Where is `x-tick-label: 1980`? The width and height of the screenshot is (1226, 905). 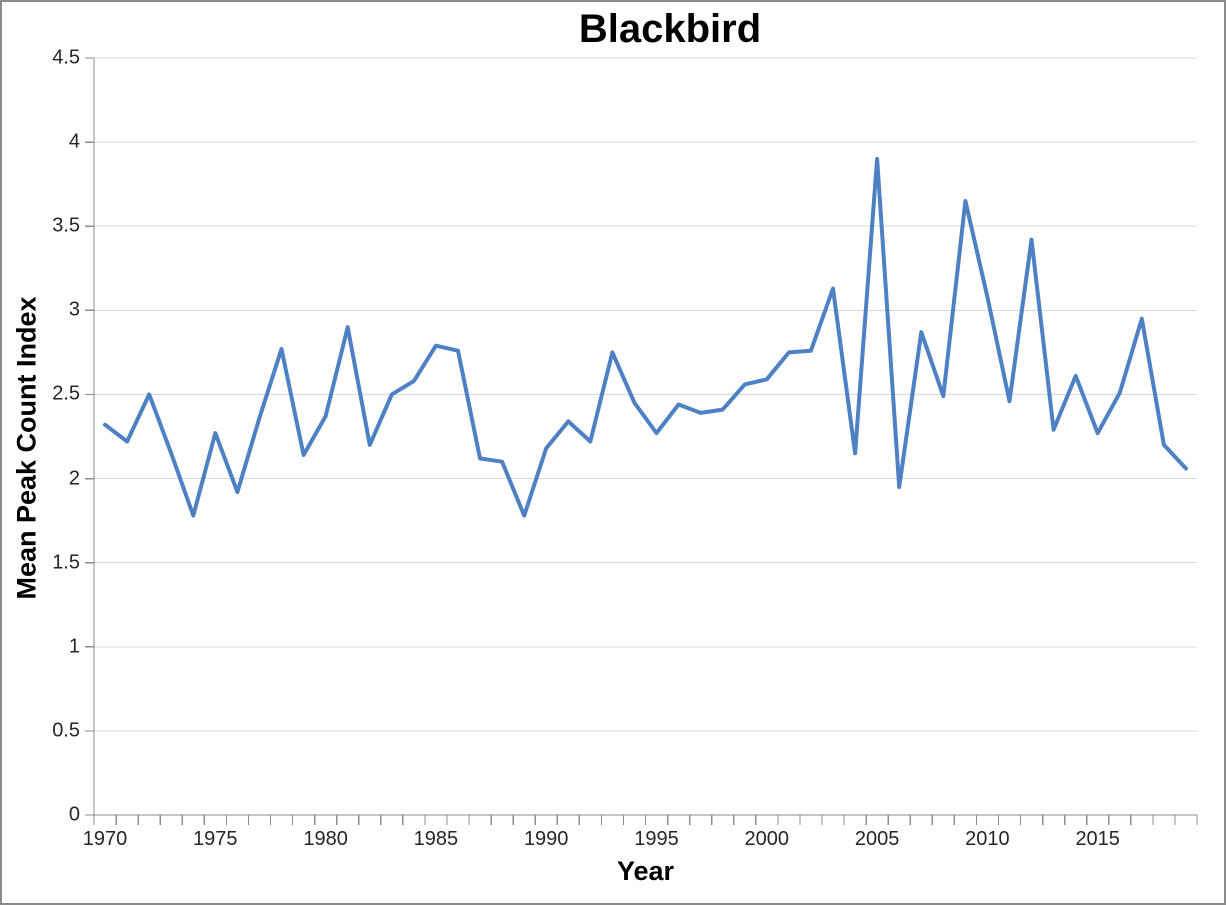
x-tick-label: 1980 is located at coordinates (325, 839).